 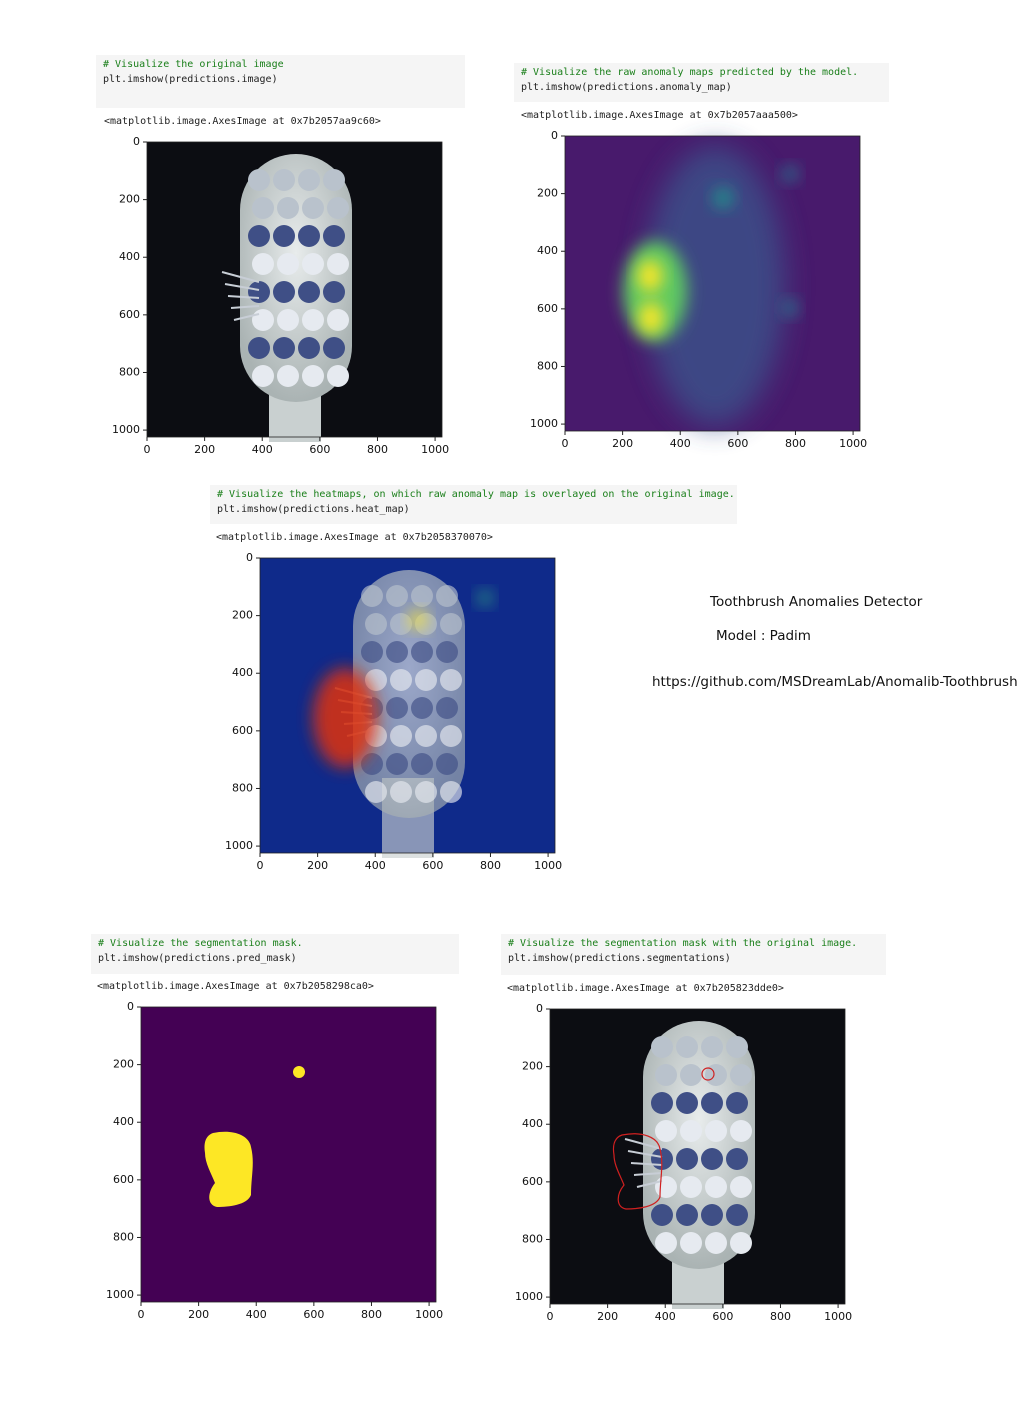 I want to click on code-line: plt.imshow(predictions.pred_mask), so click(x=197, y=958).